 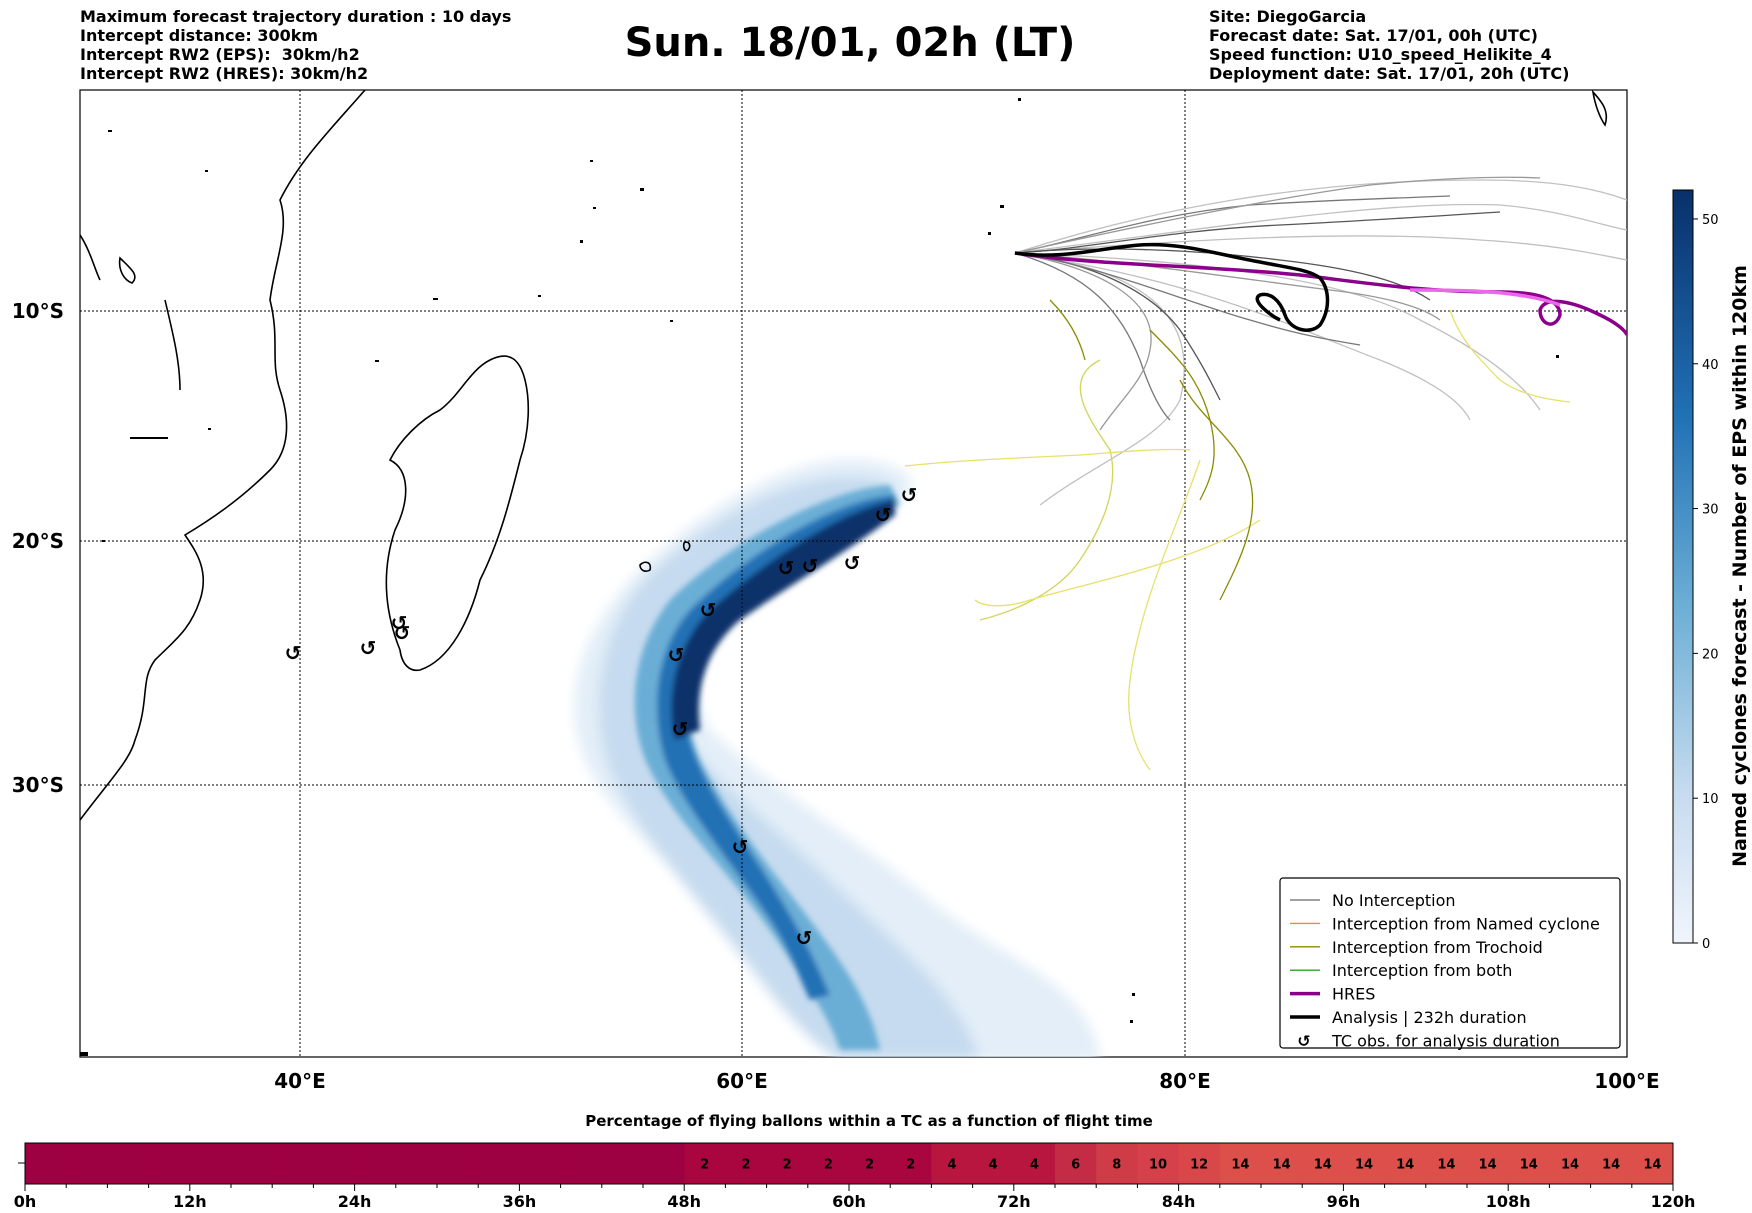 I want to click on legend-item: Interception from both, so click(x=1401, y=970).